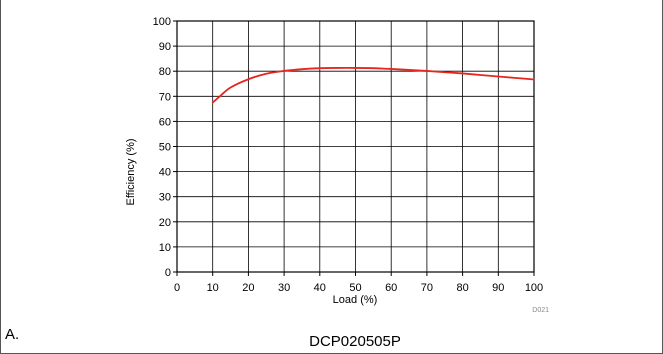  I want to click on x-tick-label: 20, so click(248, 288).